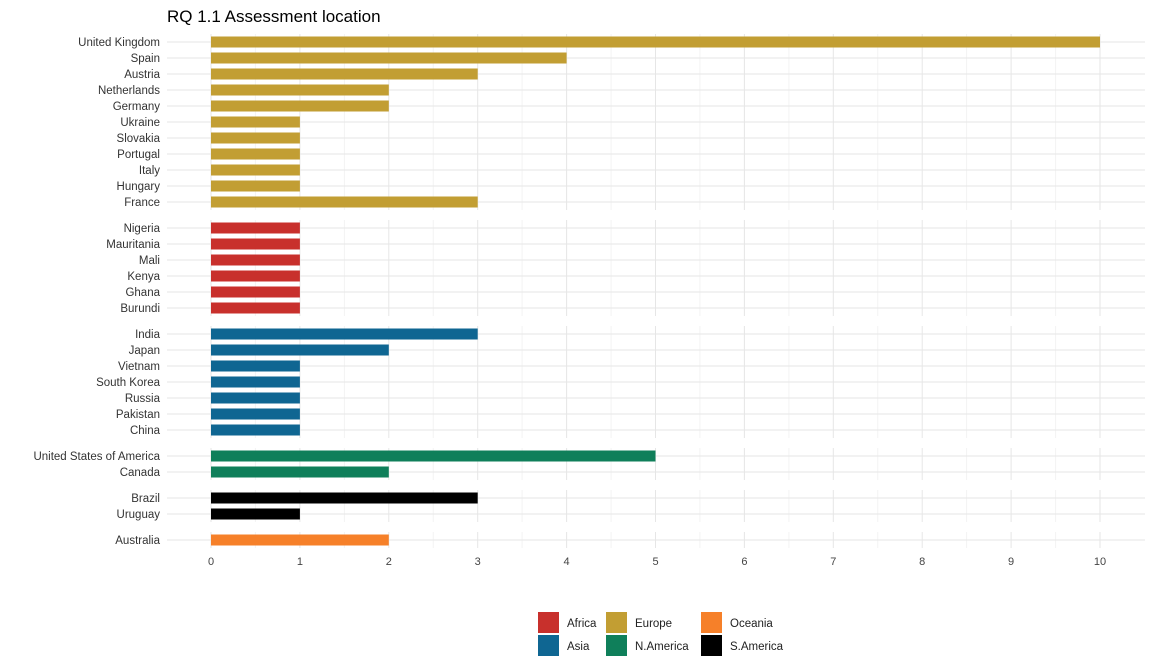  Describe the element at coordinates (274, 16) in the screenshot. I see `chart-title: RQ 1.1 Assessment location` at that location.